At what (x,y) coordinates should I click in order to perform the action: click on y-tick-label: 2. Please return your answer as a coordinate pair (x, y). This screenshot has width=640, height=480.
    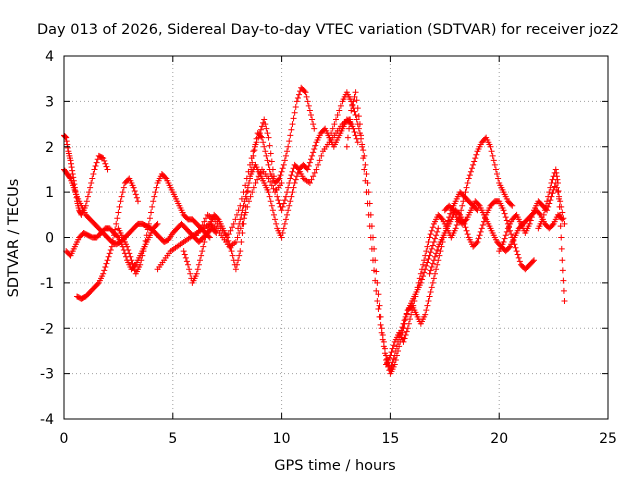
    Looking at the image, I should click on (49, 148).